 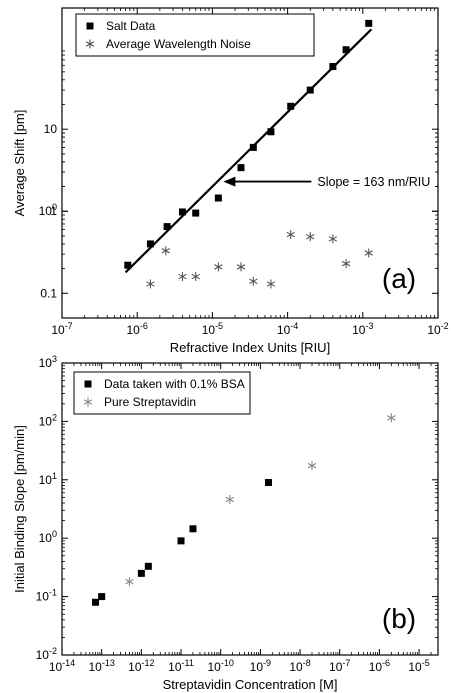 What do you see at coordinates (141, 666) in the screenshot?
I see `x-tick-label: 10⁻¹²` at bounding box center [141, 666].